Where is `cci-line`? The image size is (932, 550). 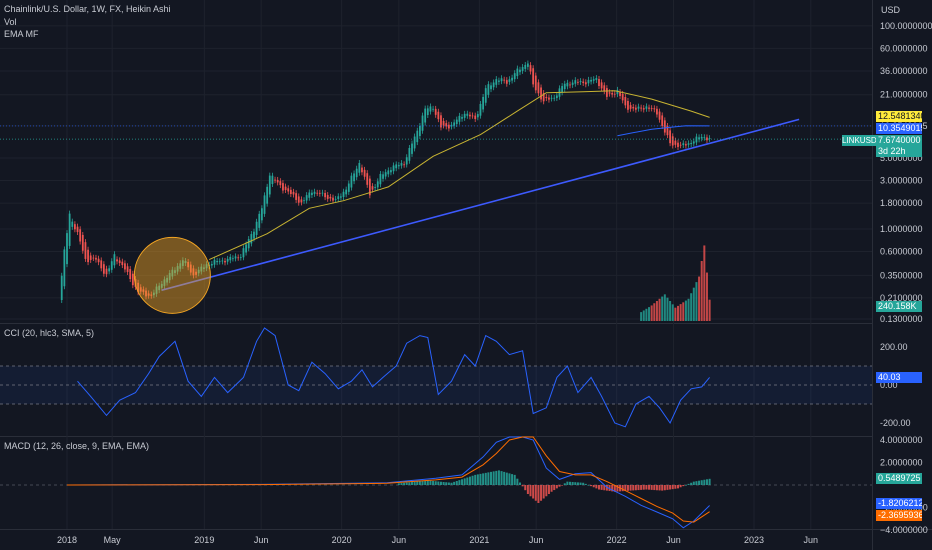
cci-line is located at coordinates (393, 377).